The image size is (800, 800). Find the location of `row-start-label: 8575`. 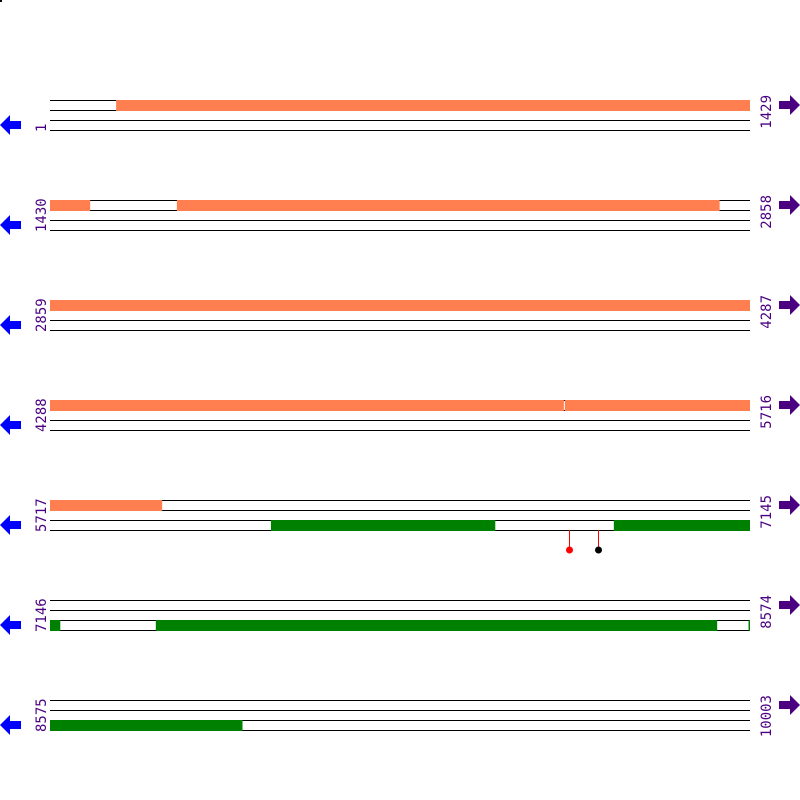

row-start-label: 8575 is located at coordinates (42, 715).